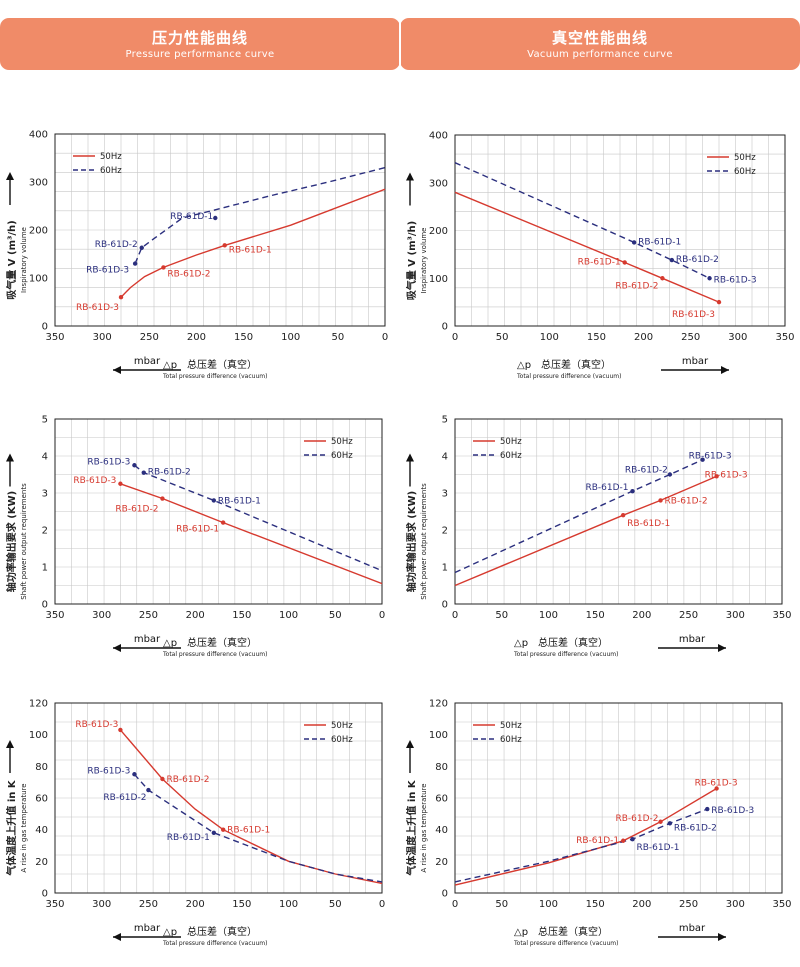  I want to click on banner-left, so click(200, 44).